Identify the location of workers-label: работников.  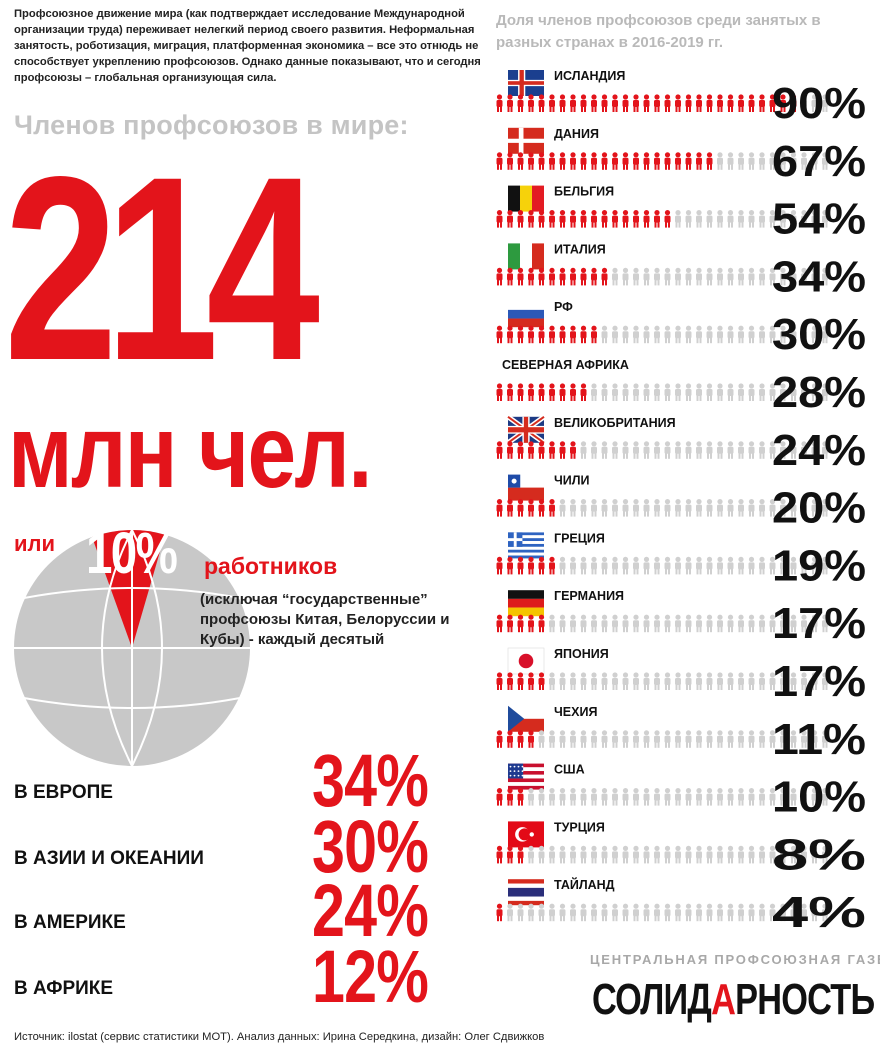
(271, 566).